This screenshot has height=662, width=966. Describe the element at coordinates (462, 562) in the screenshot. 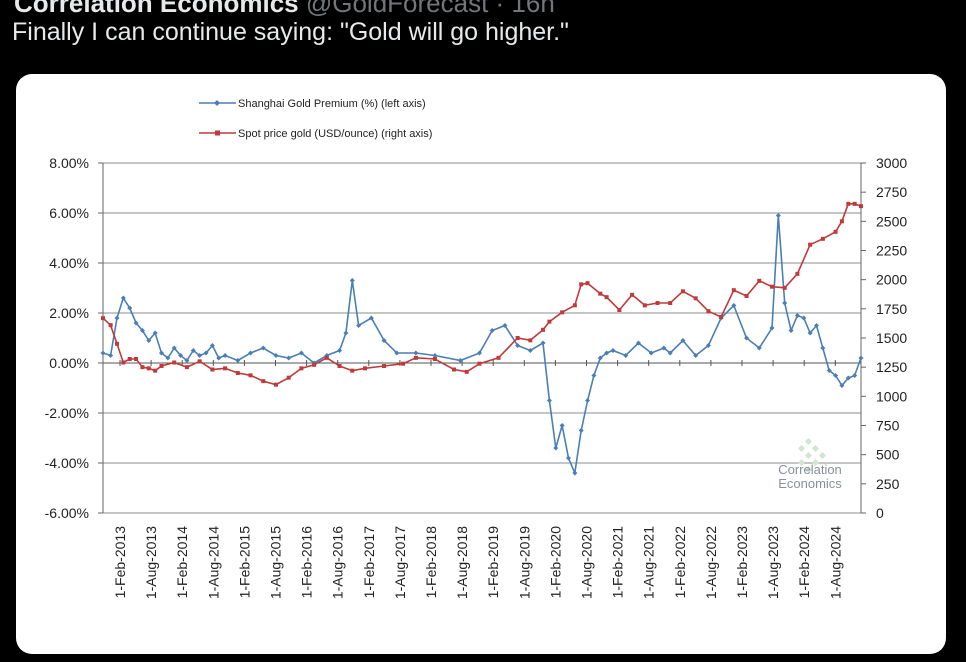

I see `x-tick-label: 1-Aug-2018` at that location.